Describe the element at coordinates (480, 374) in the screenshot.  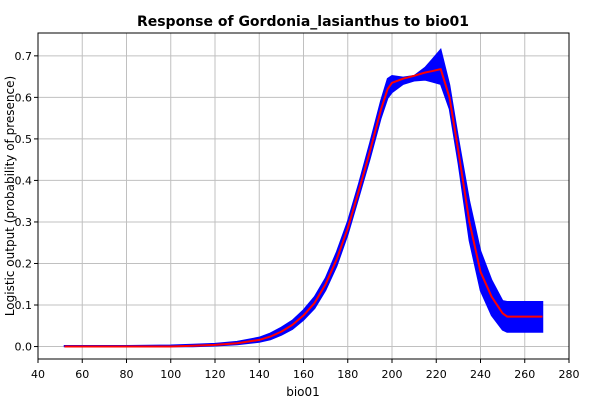
I see `x-tick-label: 240` at that location.